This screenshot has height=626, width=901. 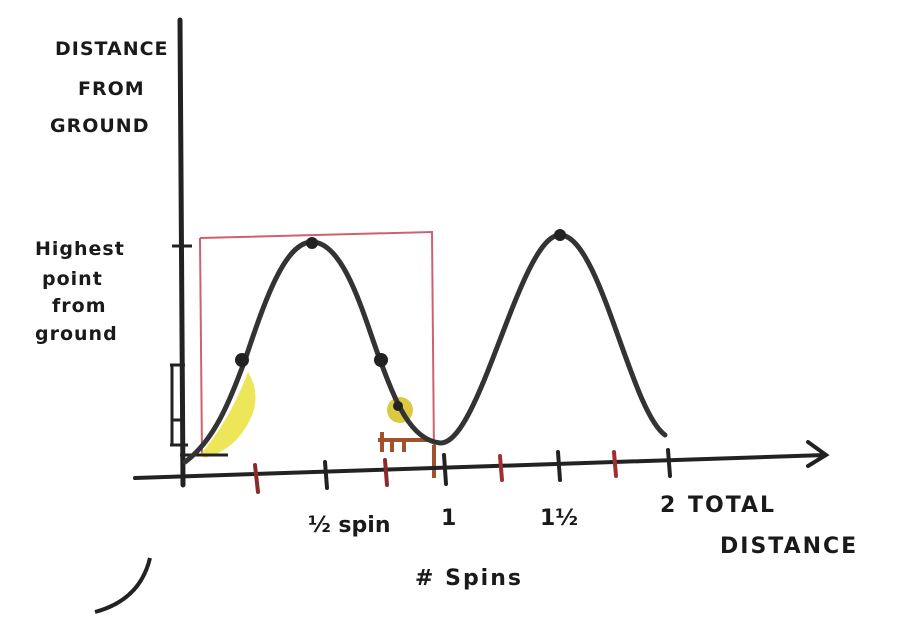 What do you see at coordinates (407, 455) in the screenshot?
I see `measure-marks` at bounding box center [407, 455].